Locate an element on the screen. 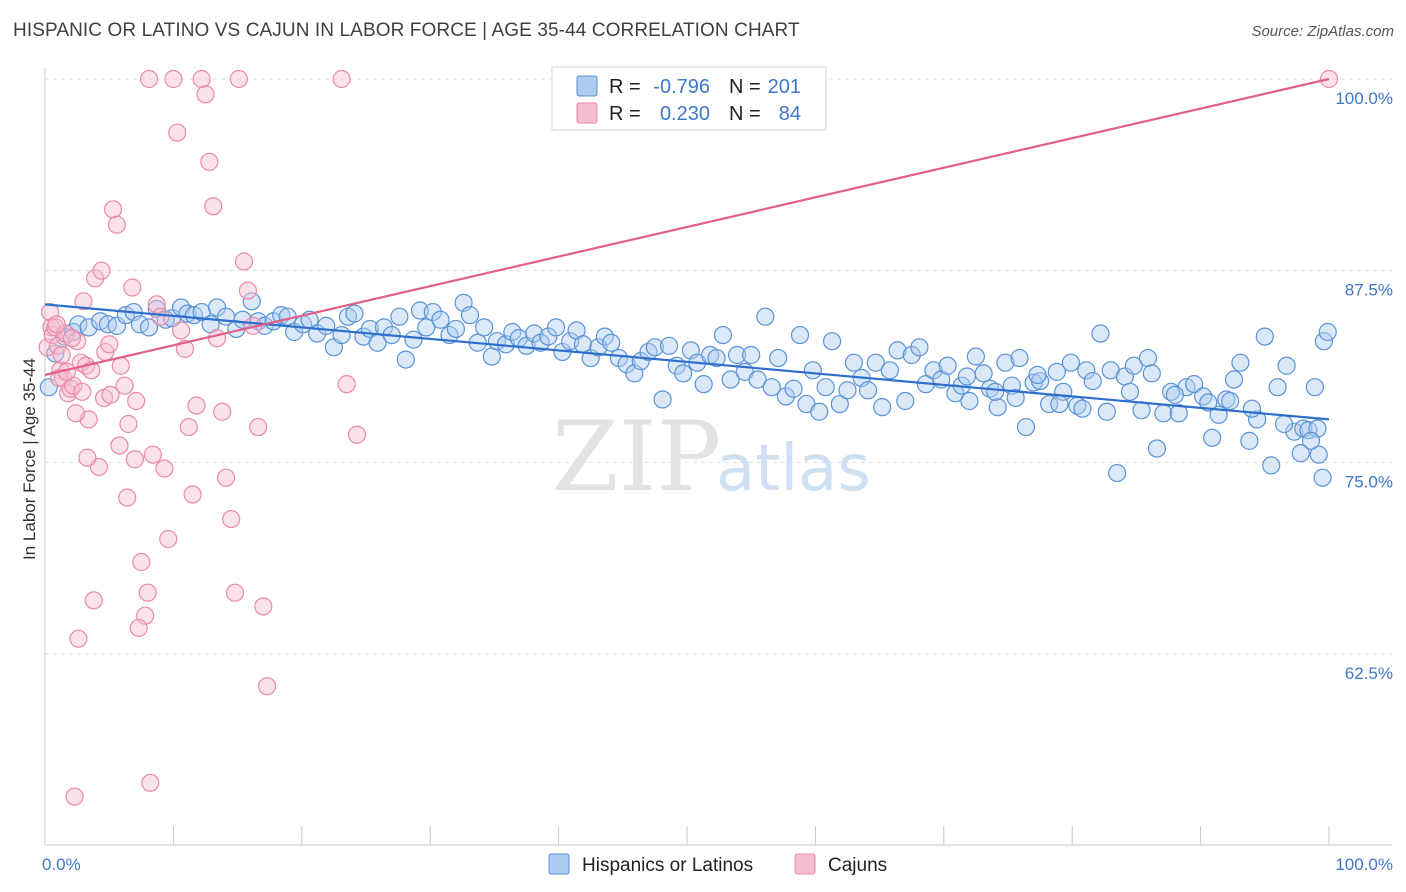 The image size is (1406, 892). x-tick-label: 100.0% is located at coordinates (1364, 864).